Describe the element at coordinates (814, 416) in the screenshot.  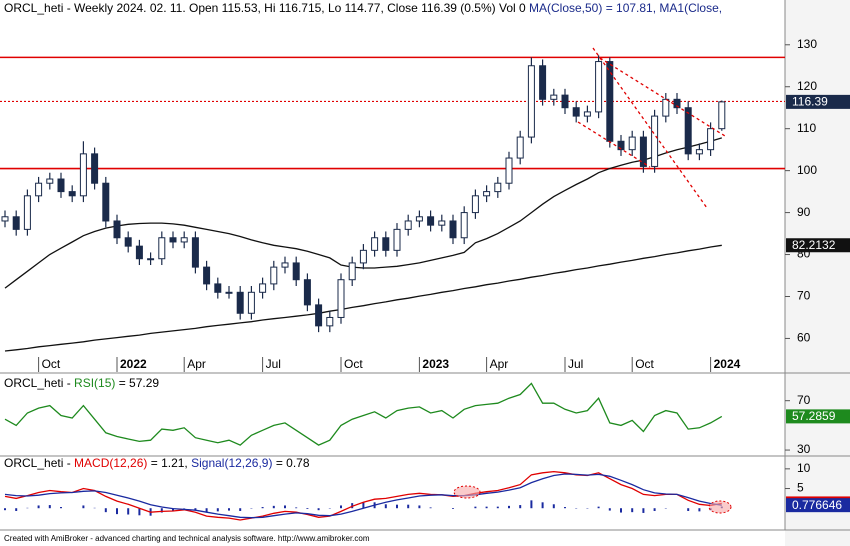
I see `last-value-label: 57.2859` at that location.